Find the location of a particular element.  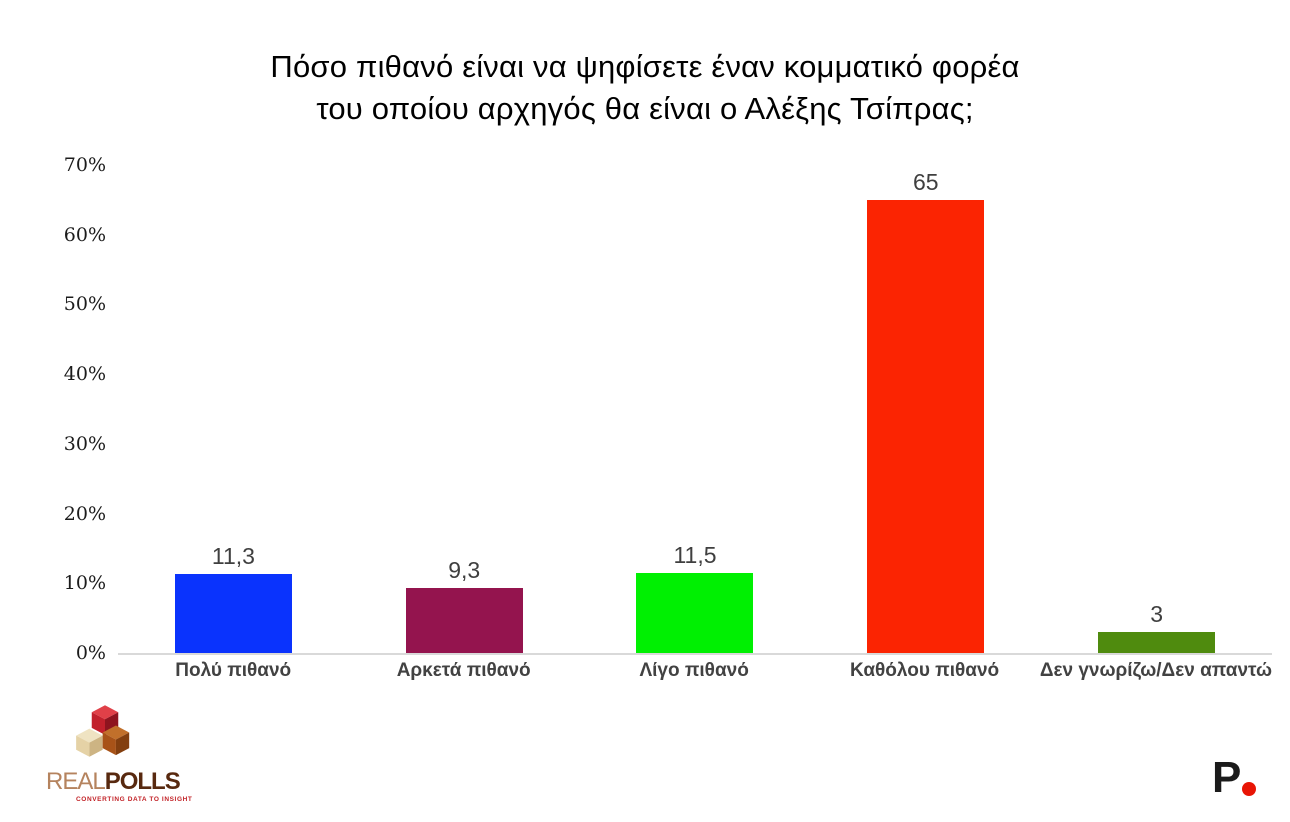

p-logo: P is located at coordinates (1234, 777).